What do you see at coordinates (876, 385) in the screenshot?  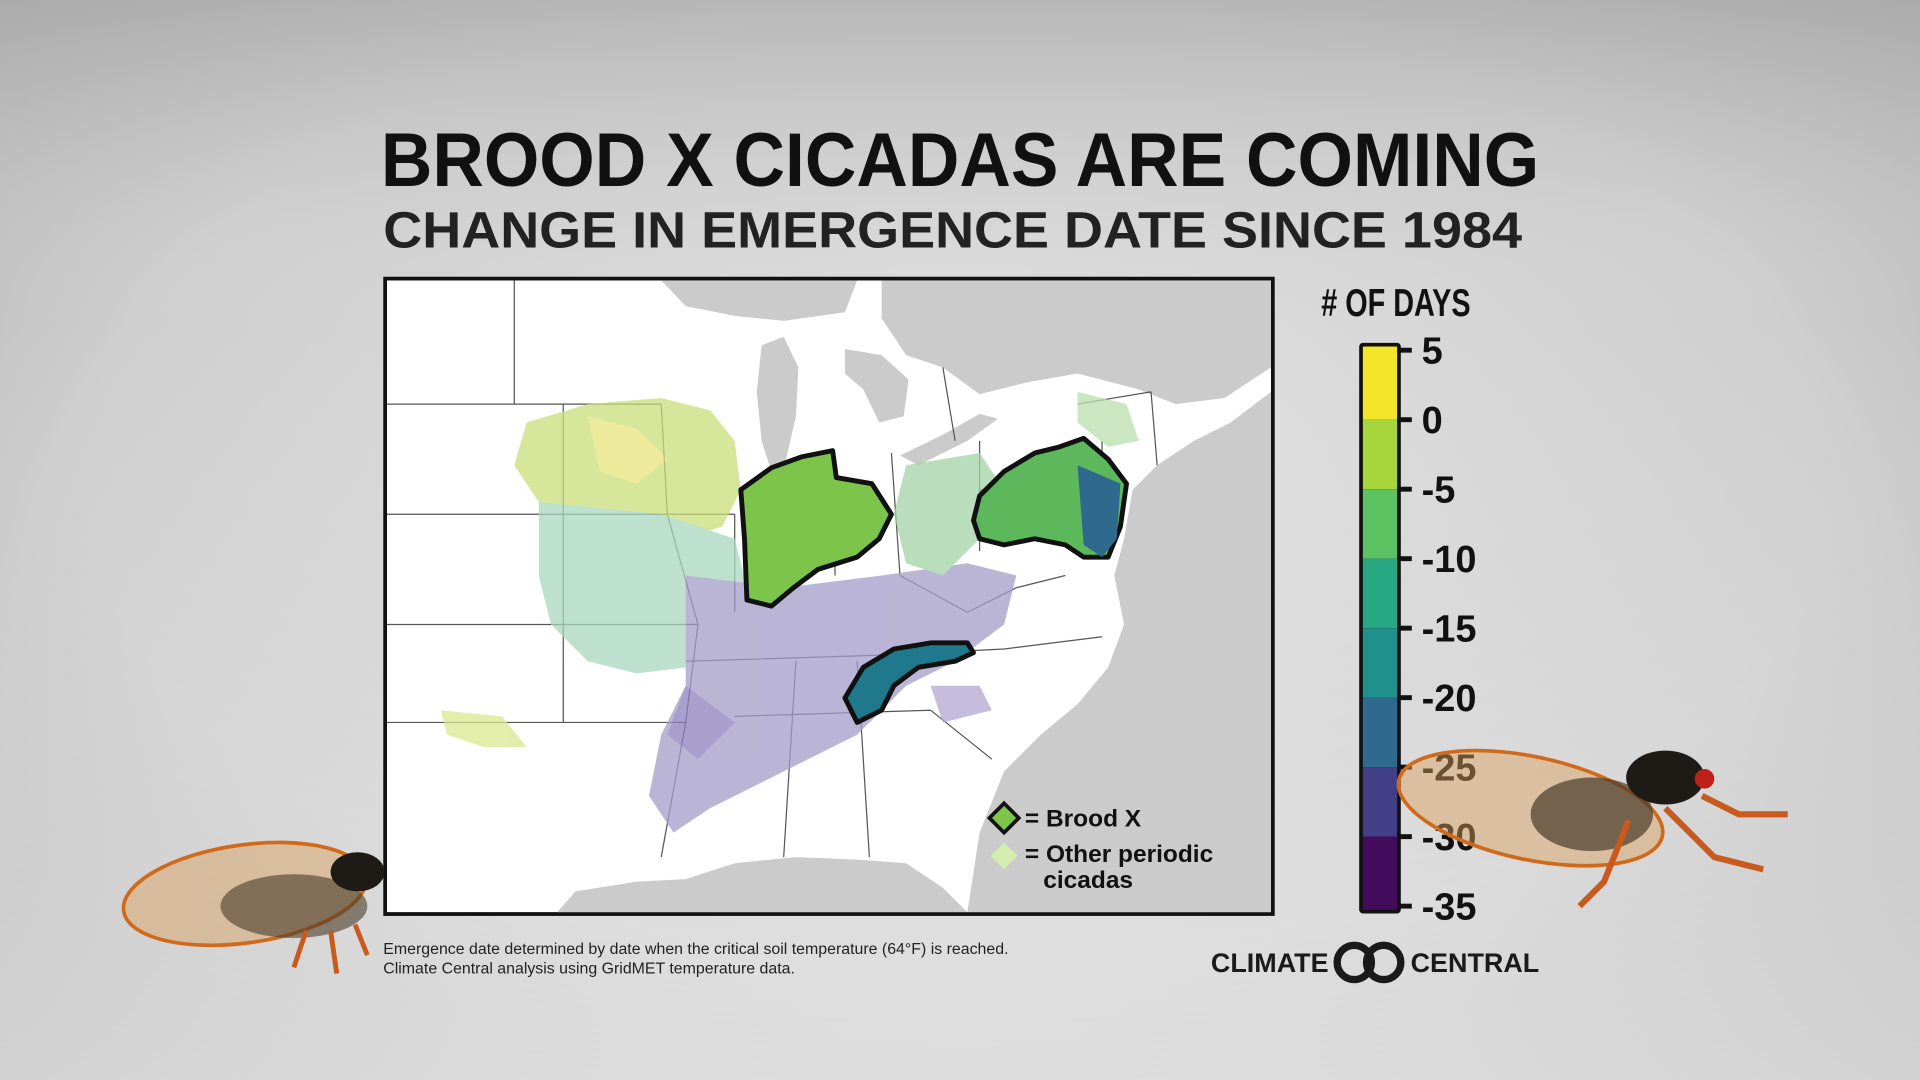 I see `lake-huron` at bounding box center [876, 385].